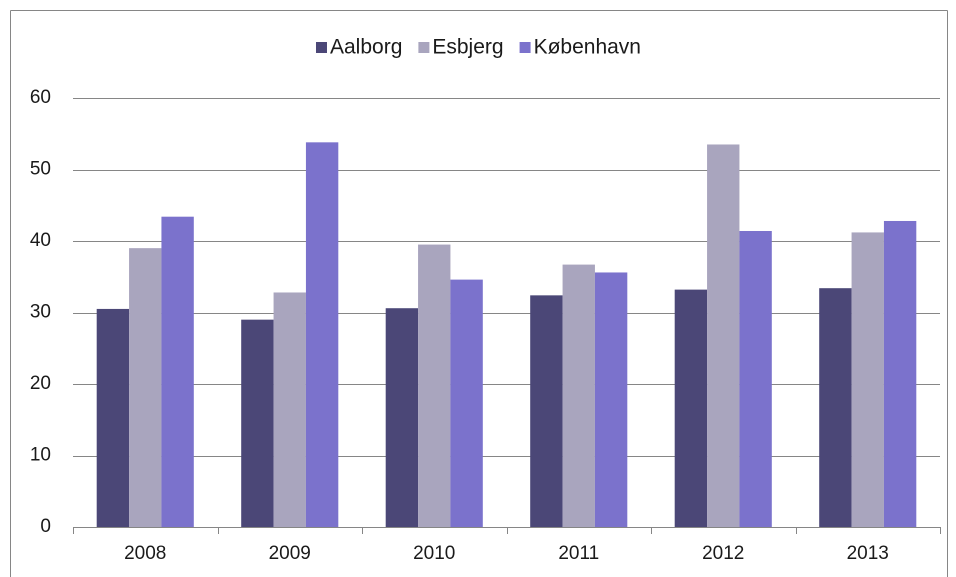  What do you see at coordinates (587, 47) in the screenshot?
I see `legend-label: København` at bounding box center [587, 47].